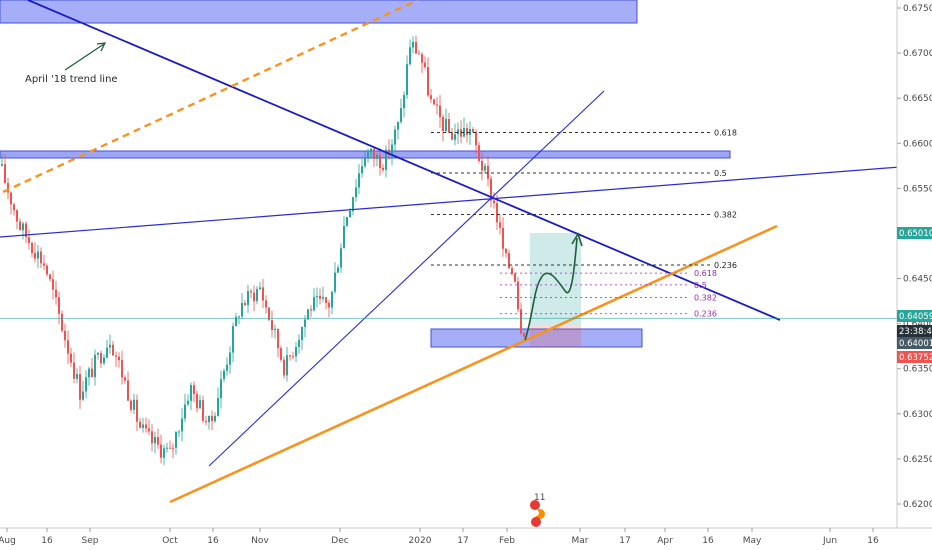 This screenshot has height=550, width=932. Describe the element at coordinates (555, 336) in the screenshot. I see `long-position-stop-area` at that location.